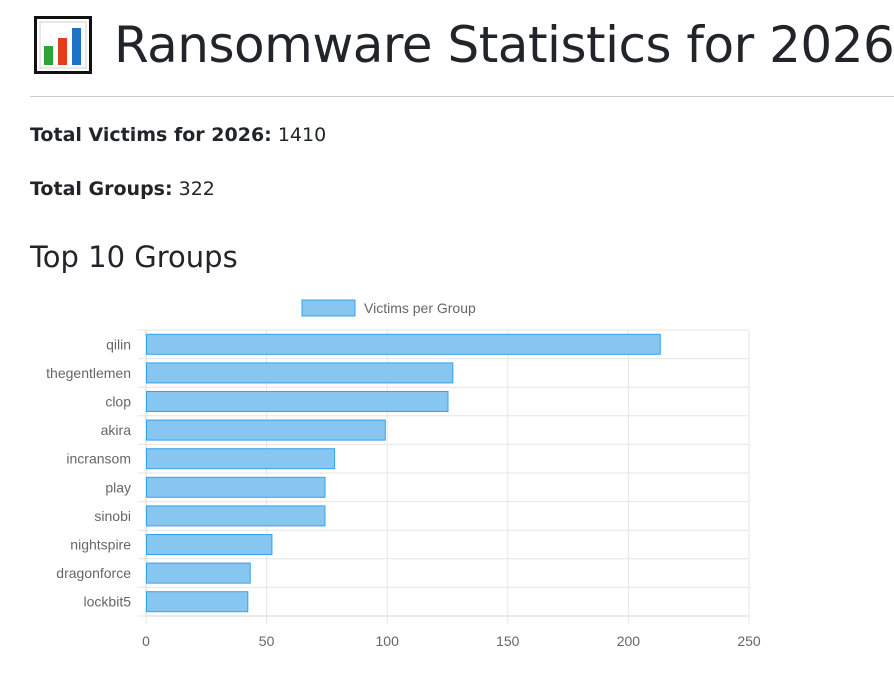 The width and height of the screenshot is (894, 693). Describe the element at coordinates (420, 308) in the screenshot. I see `legend-label: Victims per Group` at that location.